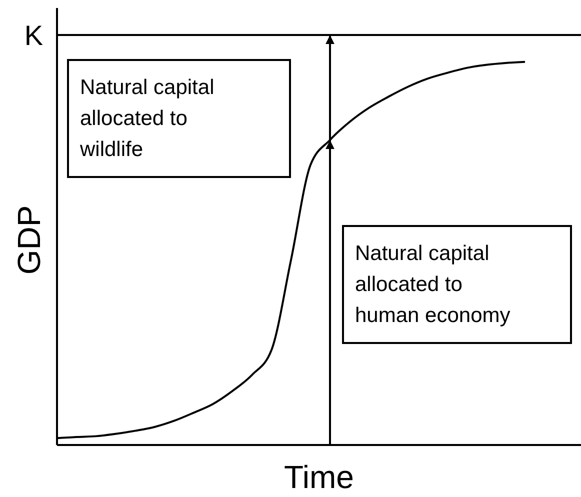 Image resolution: width=581 pixels, height=497 pixels. Describe the element at coordinates (319, 477) in the screenshot. I see `x-axis-title: Time` at that location.